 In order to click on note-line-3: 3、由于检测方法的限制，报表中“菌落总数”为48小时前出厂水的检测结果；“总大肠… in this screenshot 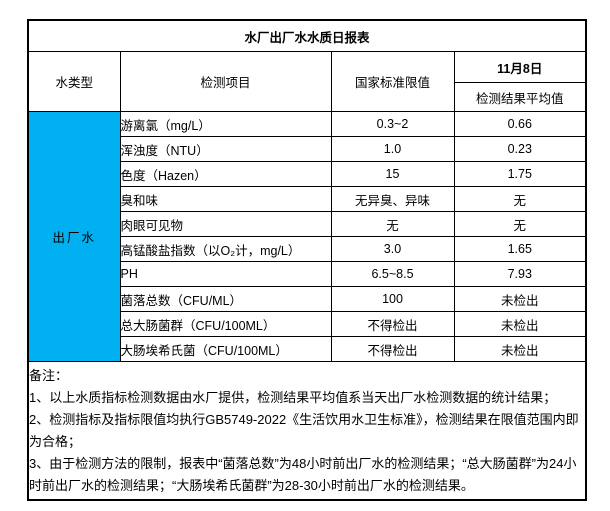, I will do `click(303, 474)`.